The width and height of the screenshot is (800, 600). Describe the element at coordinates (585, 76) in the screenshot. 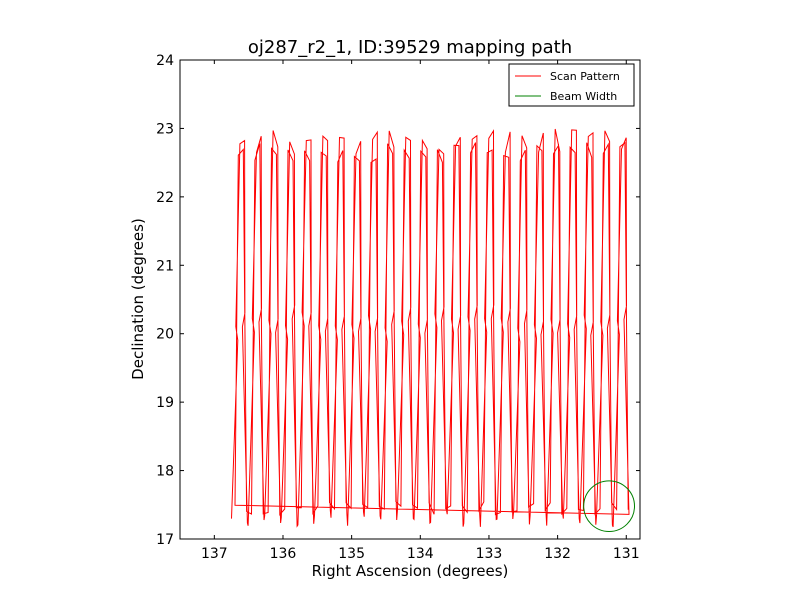

I see `legend-label-scan-pattern: Scan Pattern` at that location.